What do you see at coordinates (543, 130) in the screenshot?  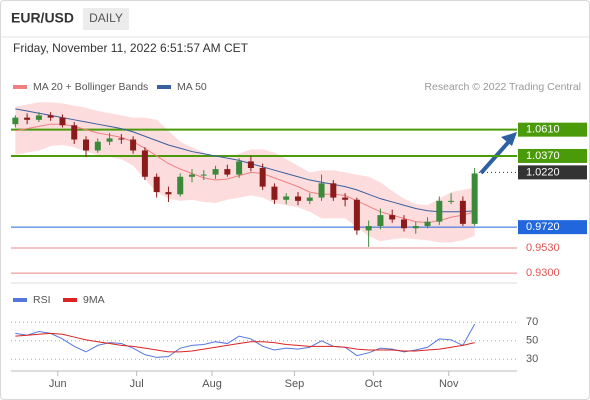 I see `level-label: 1.0610` at bounding box center [543, 130].